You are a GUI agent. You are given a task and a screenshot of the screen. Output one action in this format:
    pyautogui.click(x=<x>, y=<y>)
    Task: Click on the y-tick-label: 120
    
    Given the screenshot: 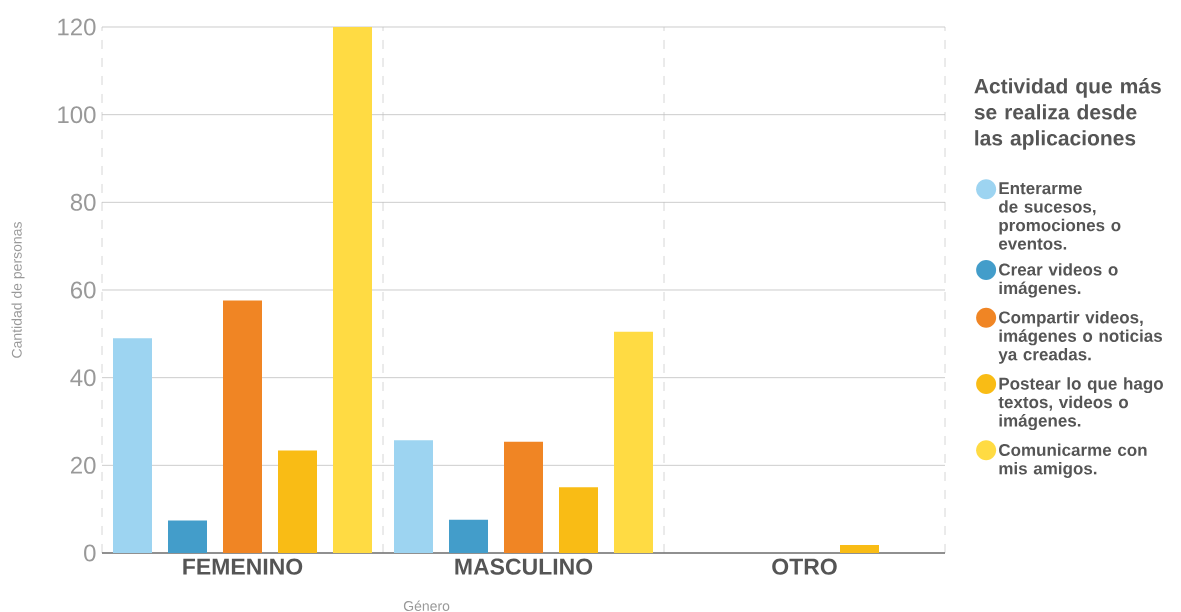 What is the action you would take?
    pyautogui.click(x=77, y=27)
    